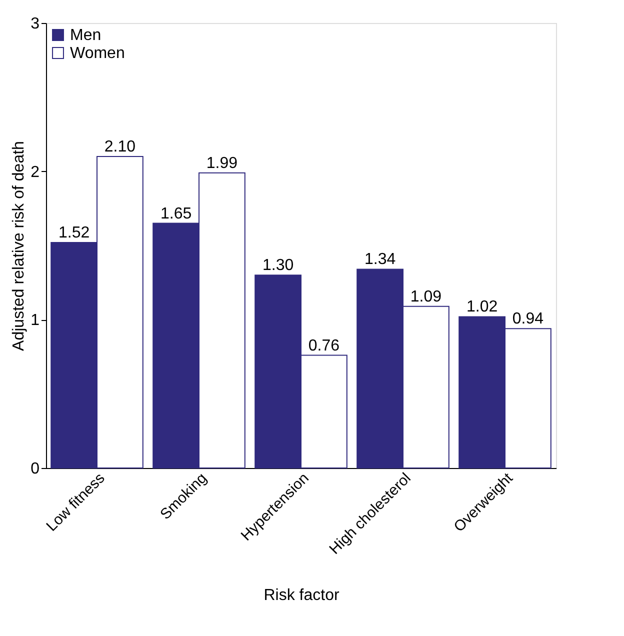 The width and height of the screenshot is (624, 636). What do you see at coordinates (97, 53) in the screenshot?
I see `legend-label: Women` at bounding box center [97, 53].